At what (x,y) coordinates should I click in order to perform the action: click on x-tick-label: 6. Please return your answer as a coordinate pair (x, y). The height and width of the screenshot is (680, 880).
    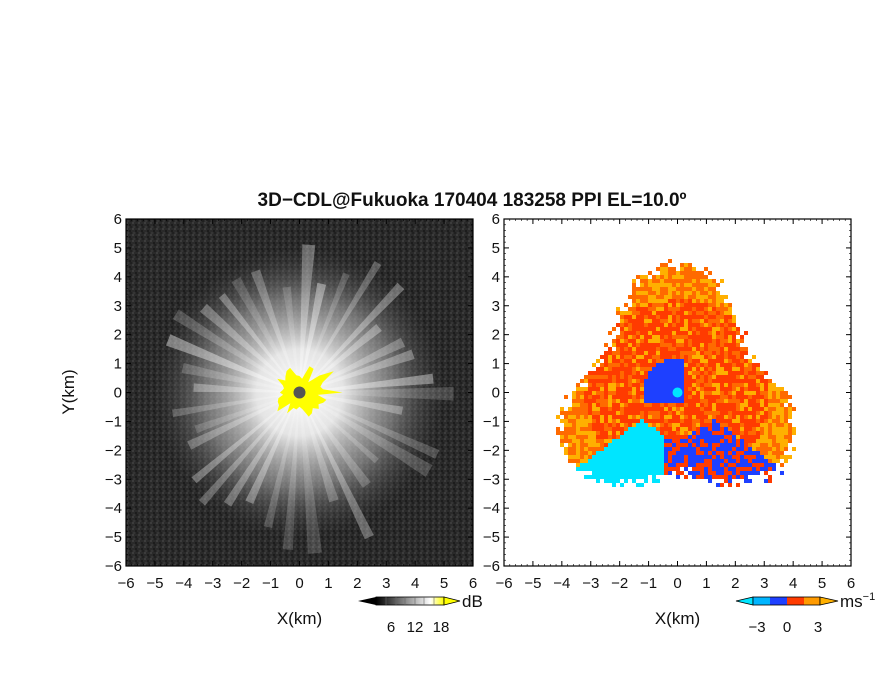
    Looking at the image, I should click on (851, 583).